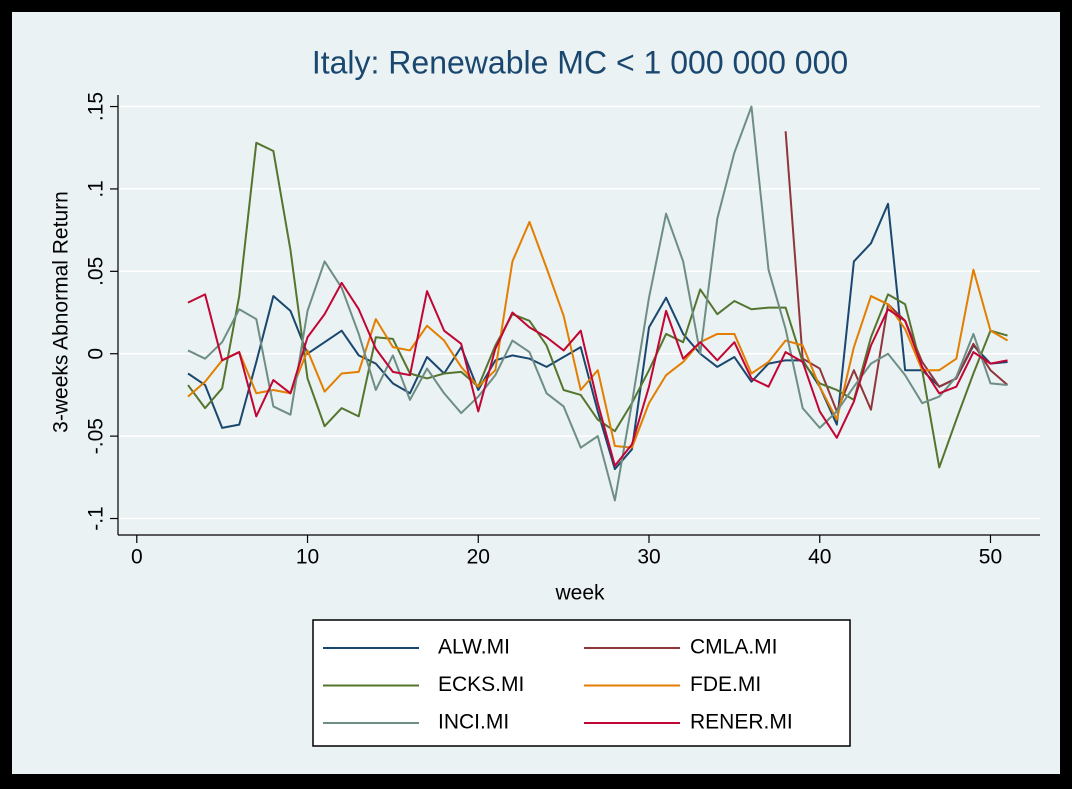 The image size is (1072, 789). Describe the element at coordinates (580, 62) in the screenshot. I see `chart-title: Italy: Renewable MC < 1 000 000 000` at that location.